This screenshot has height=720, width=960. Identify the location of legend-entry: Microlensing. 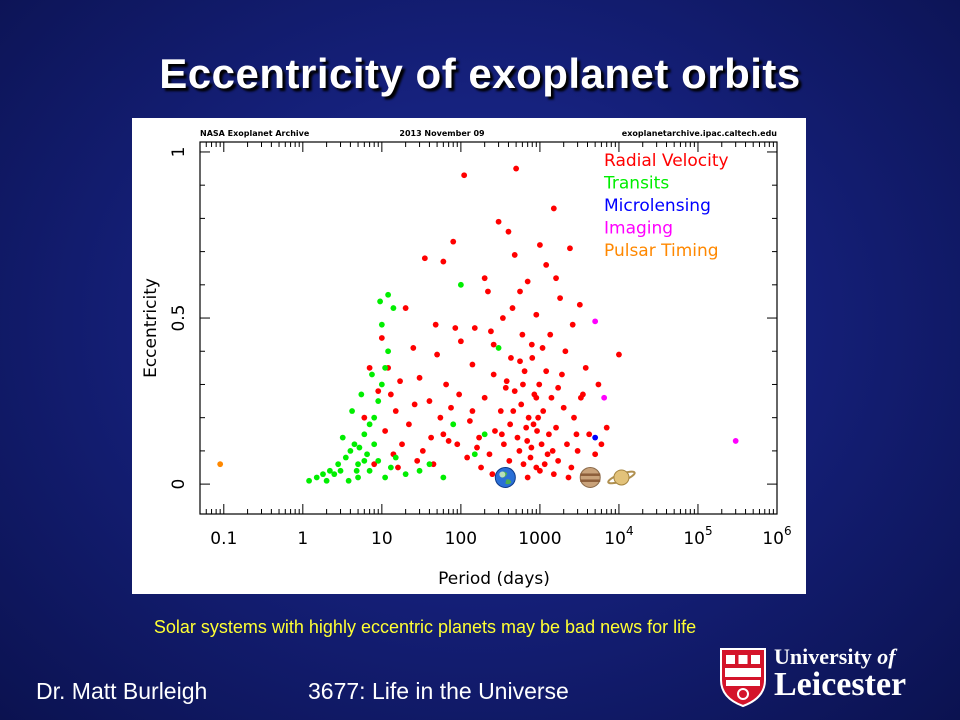
(657, 206).